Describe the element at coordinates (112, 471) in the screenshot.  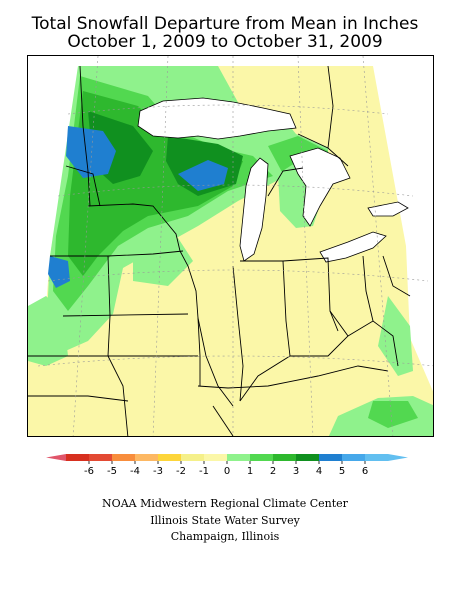
I see `legend-tick-label: -5` at that location.